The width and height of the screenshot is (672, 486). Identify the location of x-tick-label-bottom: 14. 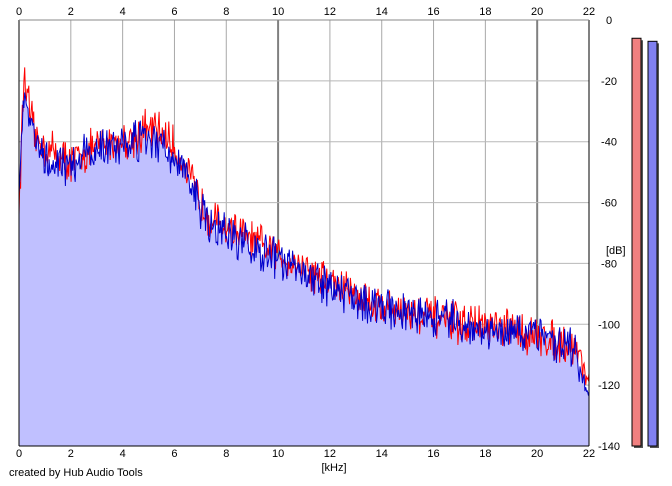
(382, 454).